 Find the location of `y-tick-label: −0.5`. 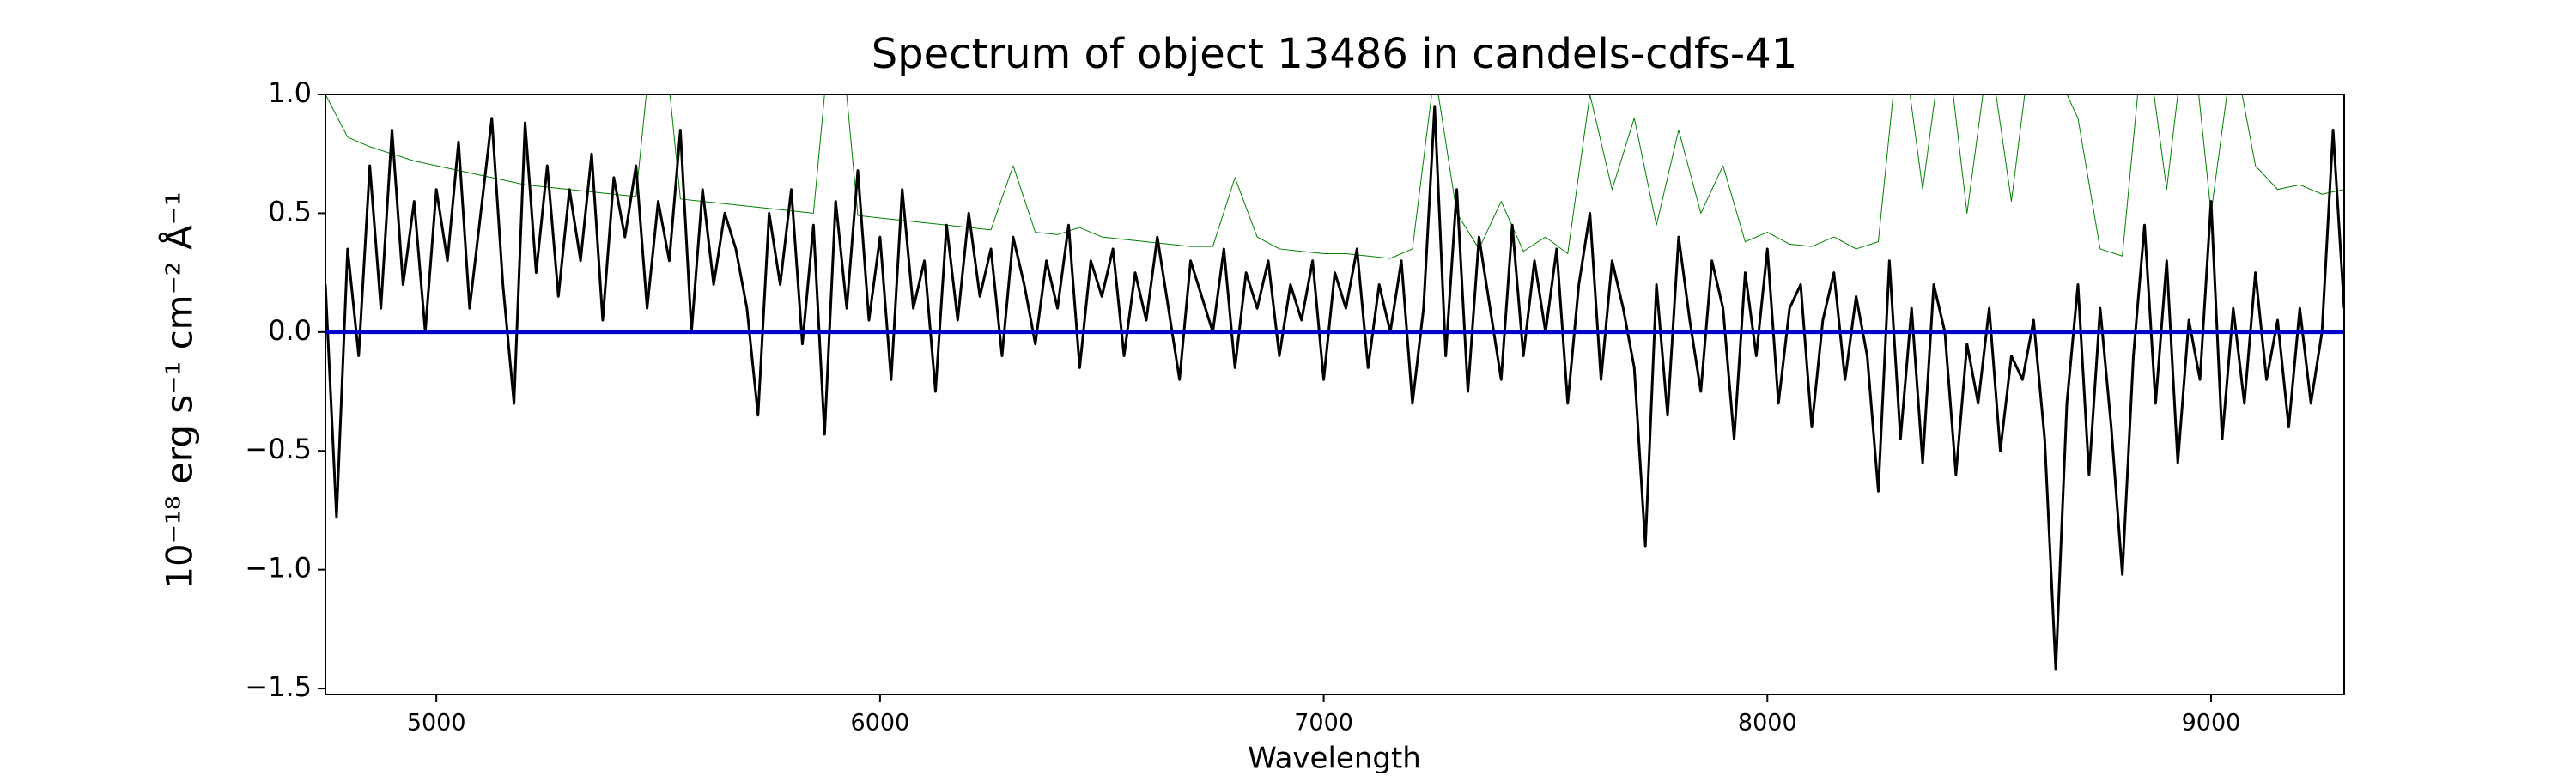

y-tick-label: −0.5 is located at coordinates (279, 449).